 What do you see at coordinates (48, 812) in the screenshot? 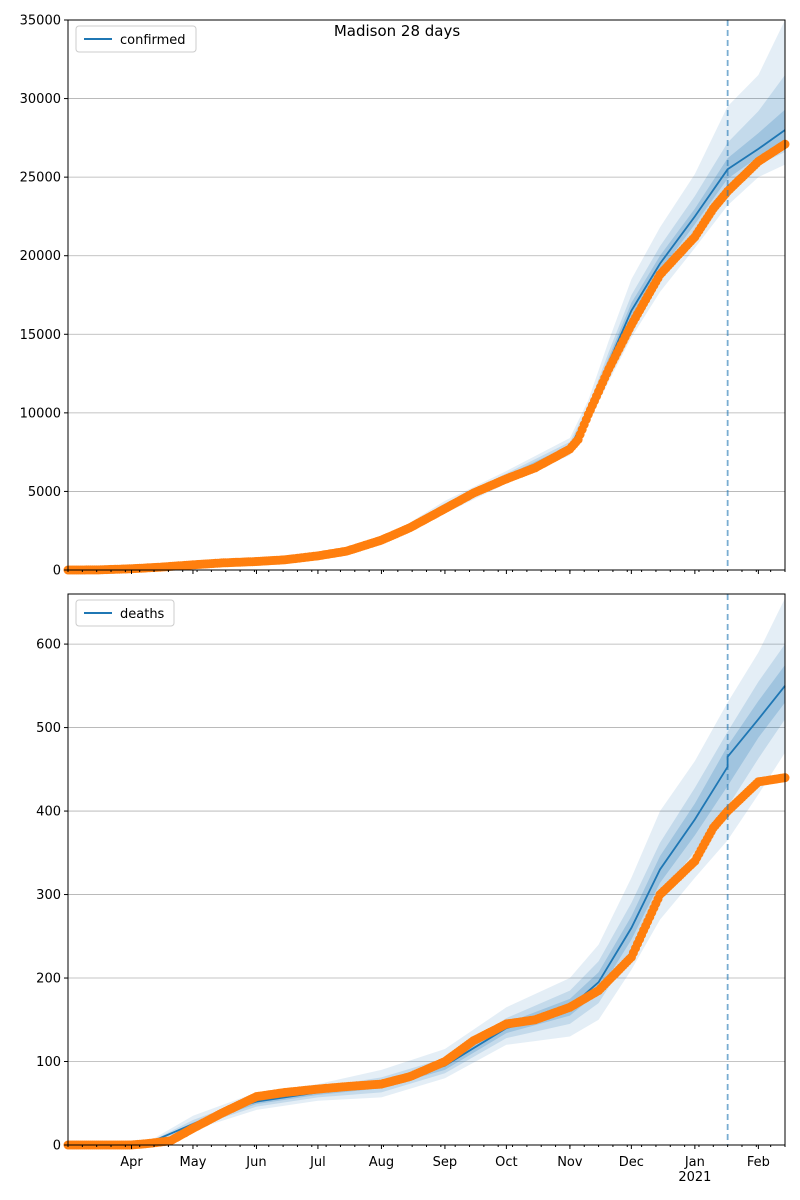
I see `y-tick-label: 400` at bounding box center [48, 812].